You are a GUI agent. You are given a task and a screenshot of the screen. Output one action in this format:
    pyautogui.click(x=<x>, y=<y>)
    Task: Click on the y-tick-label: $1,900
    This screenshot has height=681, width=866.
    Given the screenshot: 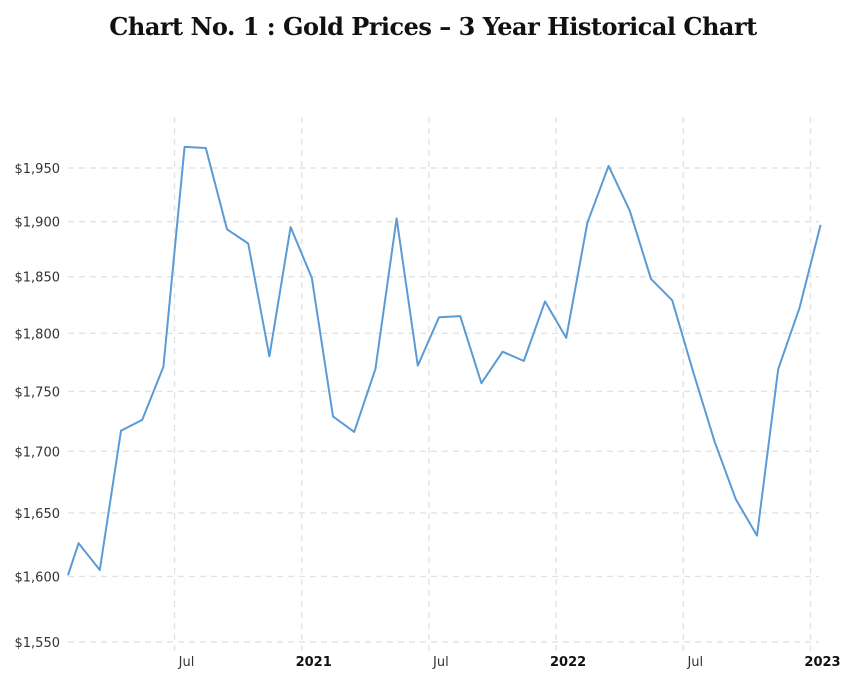 What is the action you would take?
    pyautogui.click(x=38, y=223)
    